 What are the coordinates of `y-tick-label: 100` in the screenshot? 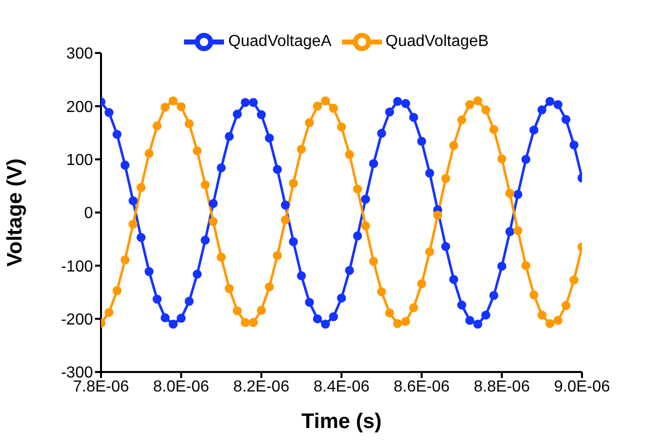 It's located at (80, 161).